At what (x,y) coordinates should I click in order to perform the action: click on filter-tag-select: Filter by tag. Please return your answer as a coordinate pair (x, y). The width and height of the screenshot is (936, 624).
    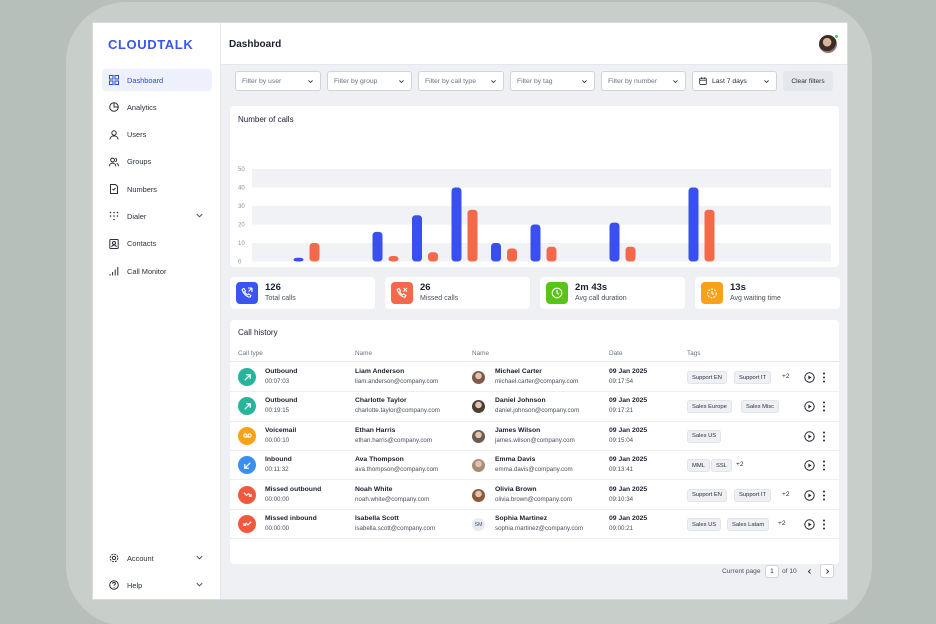
    Looking at the image, I should click on (552, 81).